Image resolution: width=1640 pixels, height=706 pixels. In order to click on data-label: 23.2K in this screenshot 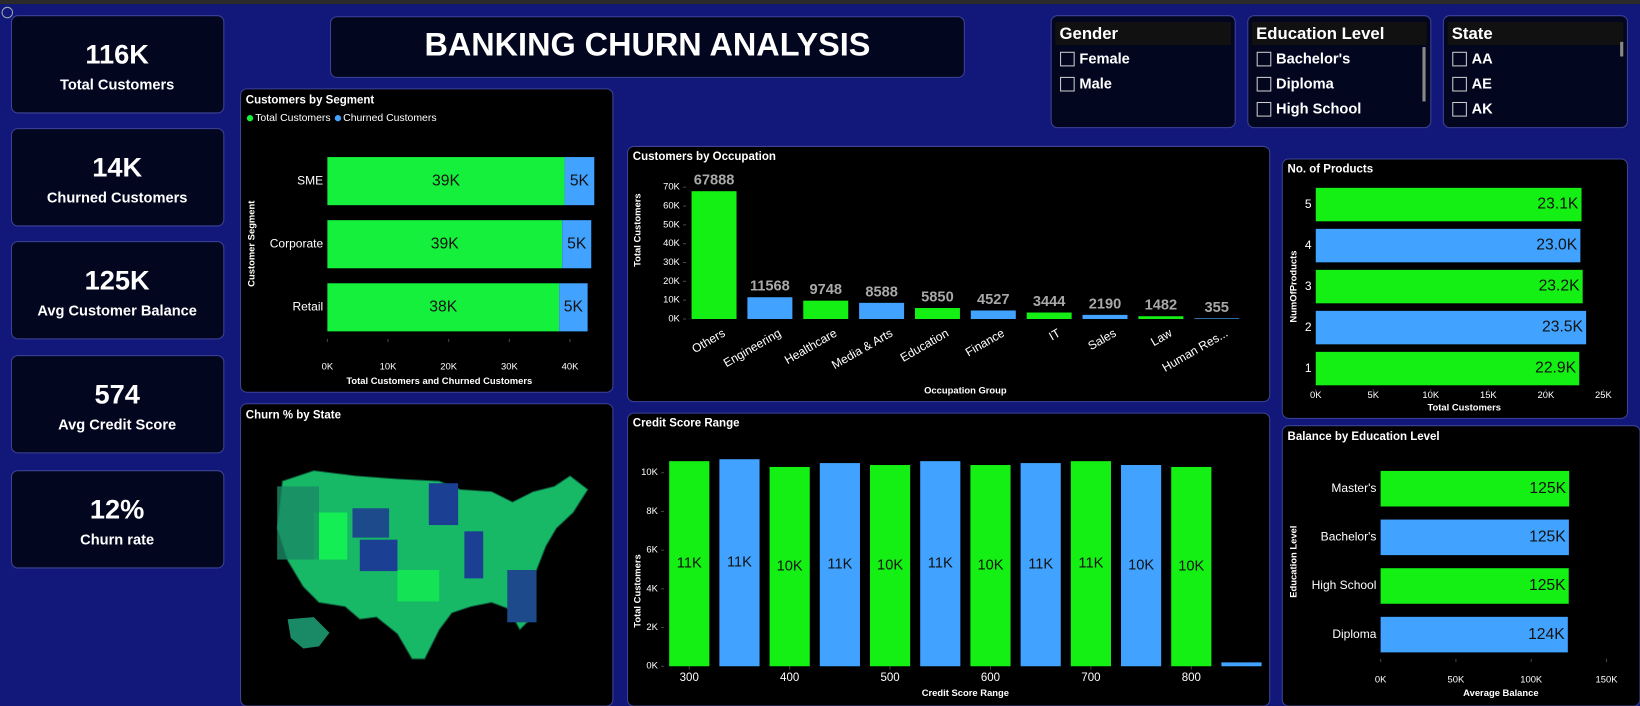, I will do `click(1560, 286)`.